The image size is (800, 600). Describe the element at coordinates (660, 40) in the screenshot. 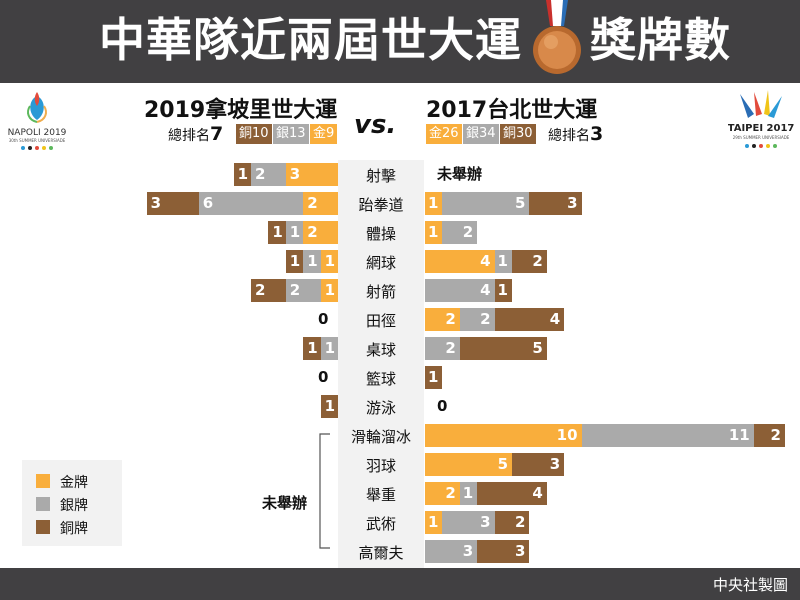

I see `page-title-suffix: 獎牌數` at that location.